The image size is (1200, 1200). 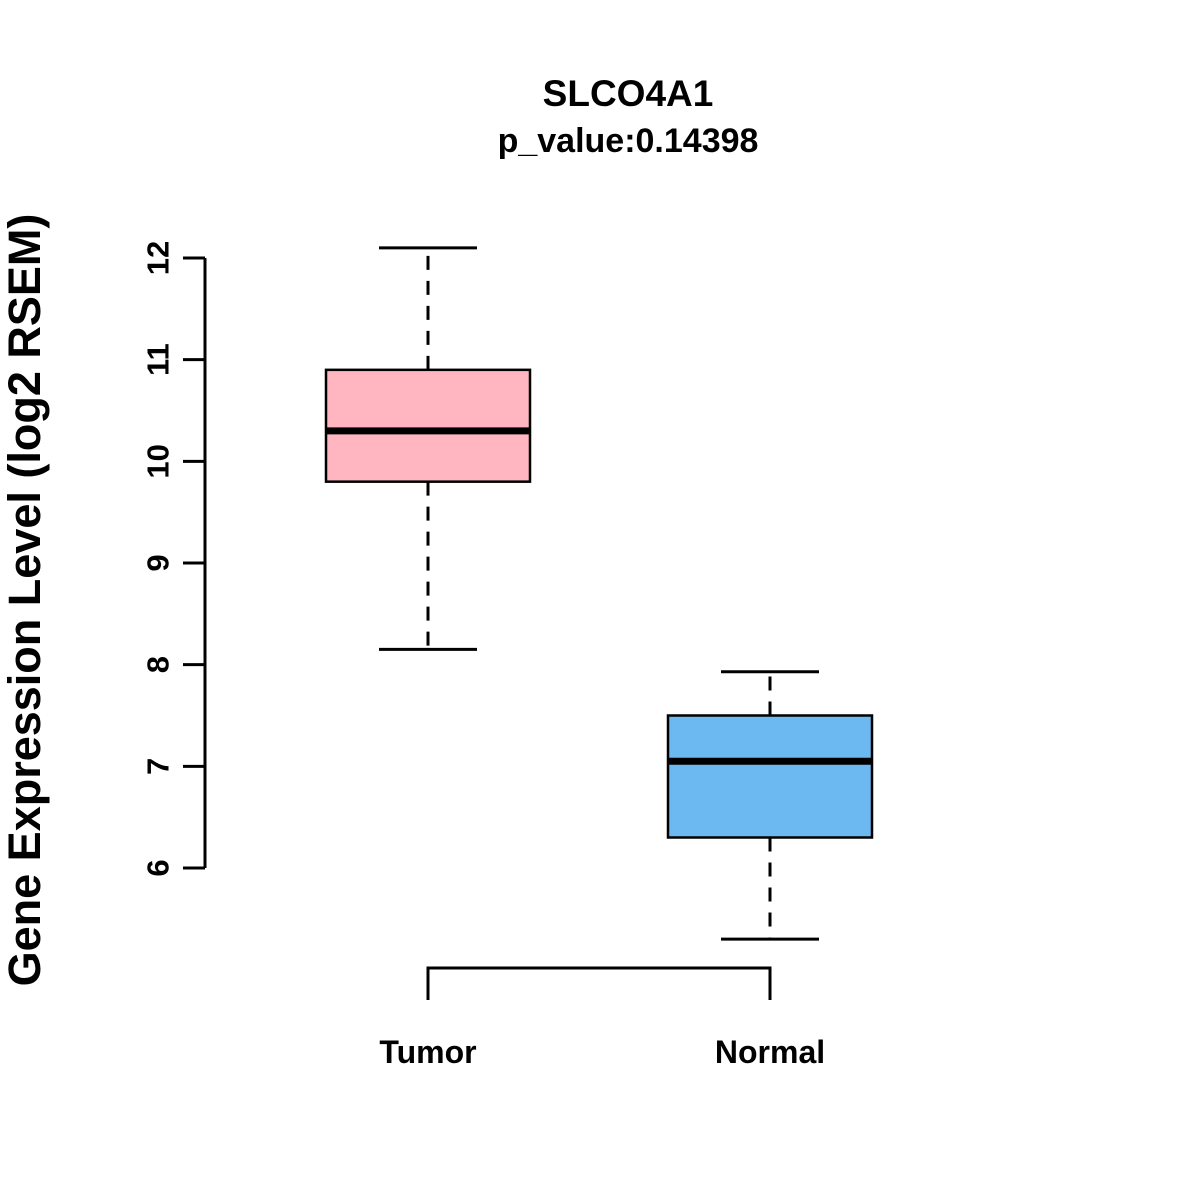 I want to click on y-tick-label: 10, so click(x=158, y=461).